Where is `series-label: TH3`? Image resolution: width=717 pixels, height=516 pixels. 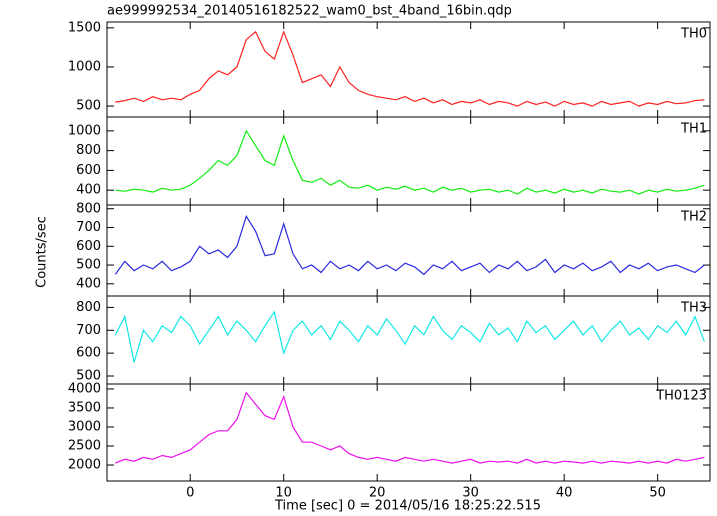 series-label: TH3 is located at coordinates (693, 308).